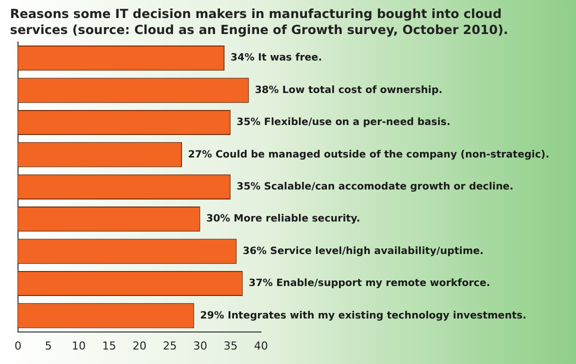  Describe the element at coordinates (363, 316) in the screenshot. I see `text: 29% Integrates with my existing technology investments.` at that location.